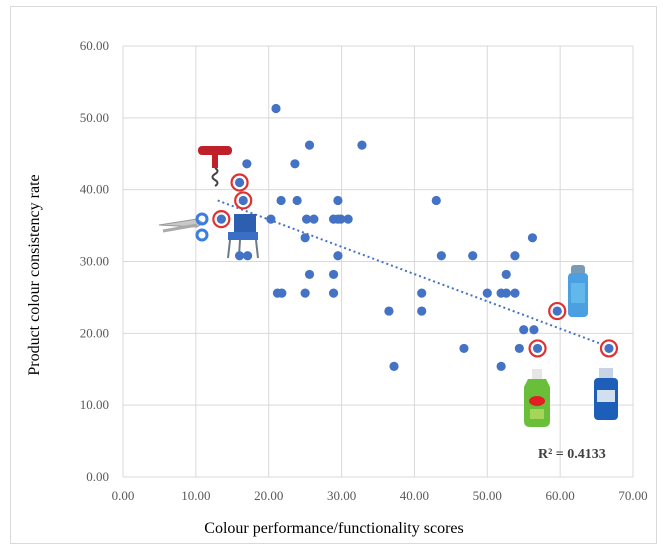 Image resolution: width=663 pixels, height=551 pixels. What do you see at coordinates (414, 495) in the screenshot?
I see `x-tick-label: 40.00` at bounding box center [414, 495].